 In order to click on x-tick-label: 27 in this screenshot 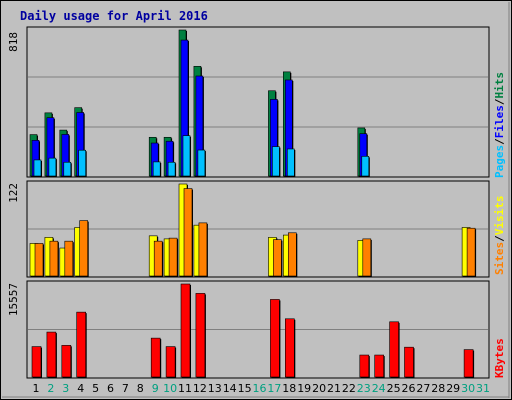, I will do `click(423, 388)`.